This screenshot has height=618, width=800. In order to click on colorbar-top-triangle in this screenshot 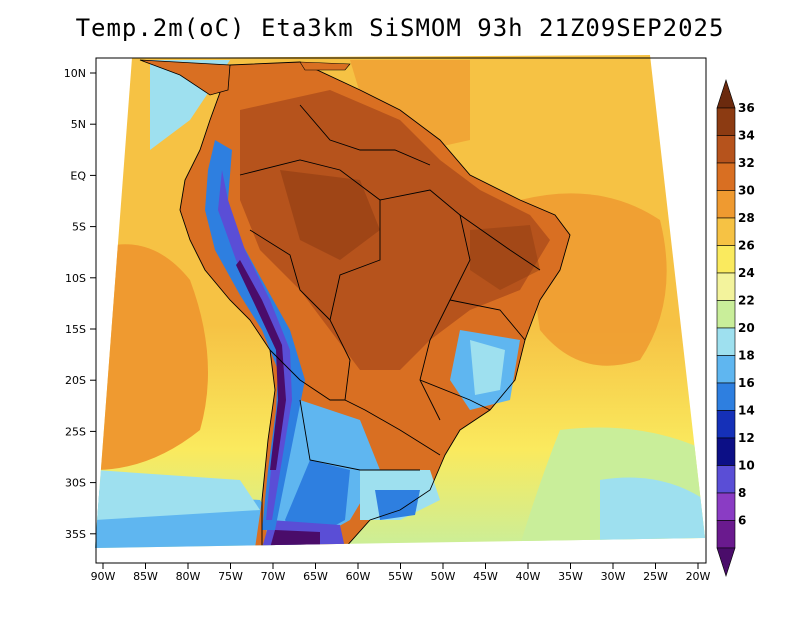, I will do `click(726, 94)`.